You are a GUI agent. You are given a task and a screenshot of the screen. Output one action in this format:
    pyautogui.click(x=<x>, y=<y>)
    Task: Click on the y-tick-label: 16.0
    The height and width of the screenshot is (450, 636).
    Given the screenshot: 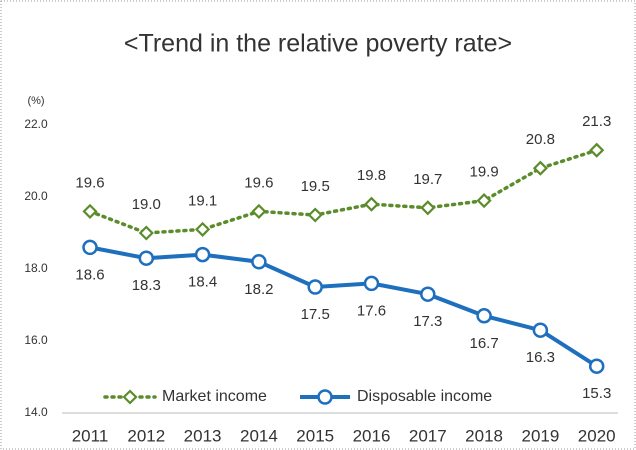 What is the action you would take?
    pyautogui.click(x=36, y=340)
    